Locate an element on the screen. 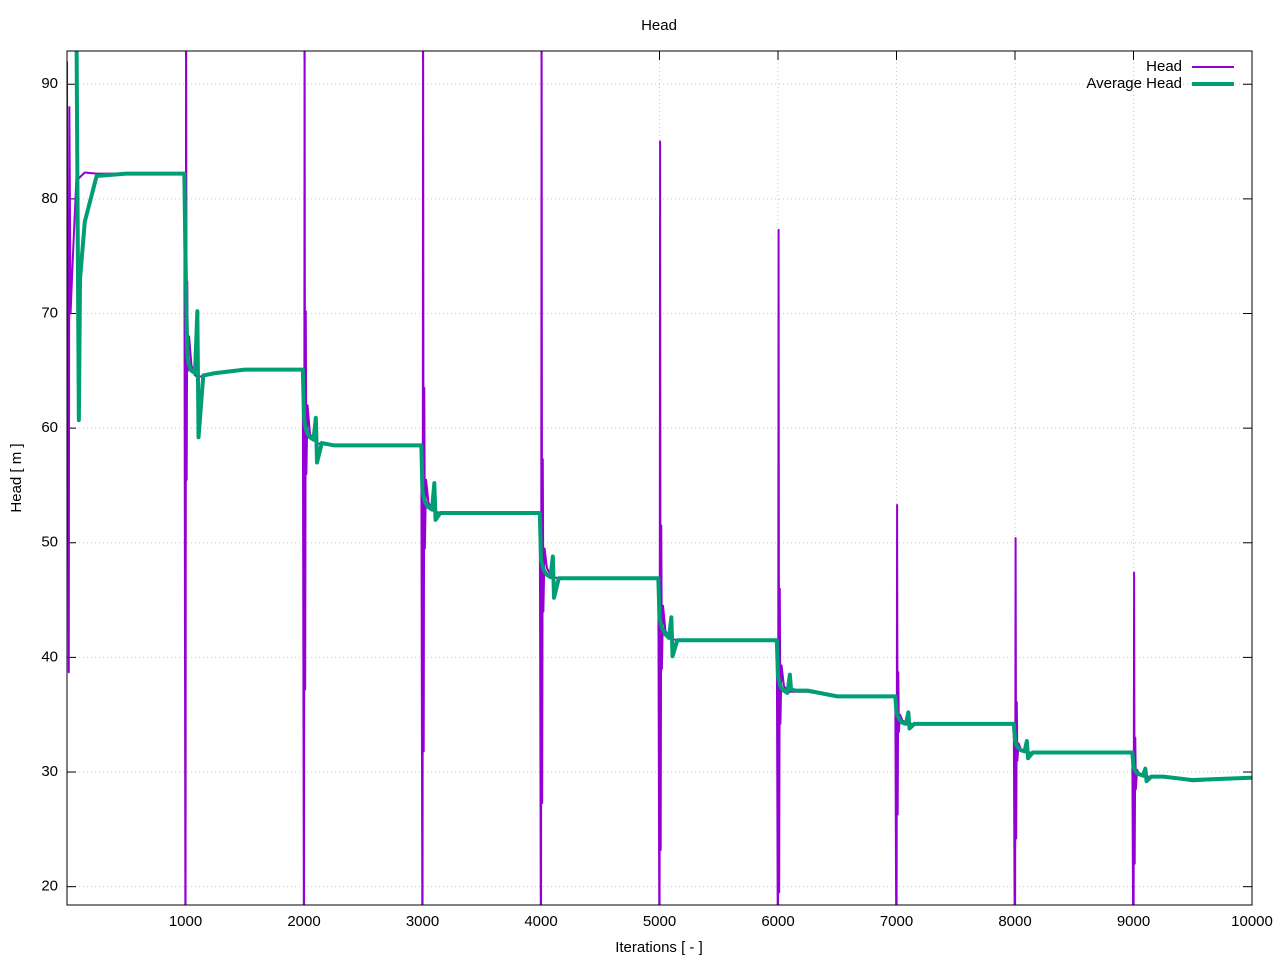 Image resolution: width=1280 pixels, height=960 pixels. x-tick-label: 2000 is located at coordinates (303, 921).